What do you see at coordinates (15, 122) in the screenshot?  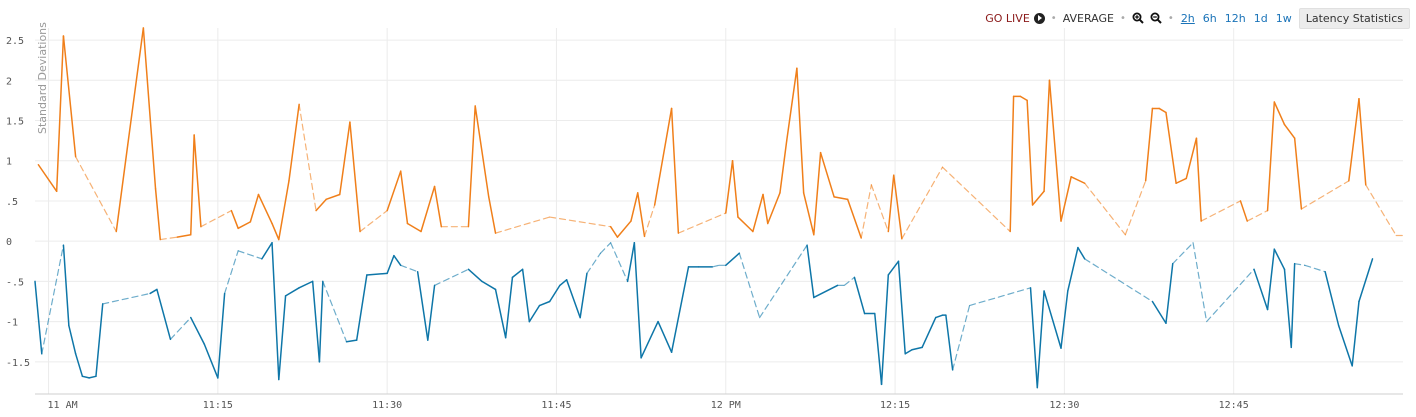 I see `y-tick-label: 1.5` at bounding box center [15, 122].